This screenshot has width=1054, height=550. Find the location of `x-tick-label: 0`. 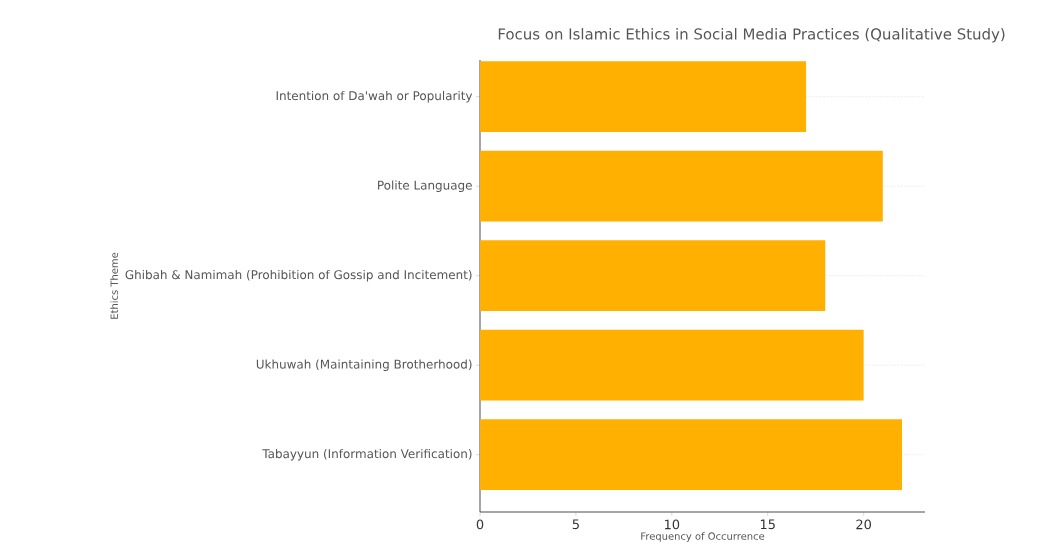

x-tick-label: 0 is located at coordinates (480, 524).